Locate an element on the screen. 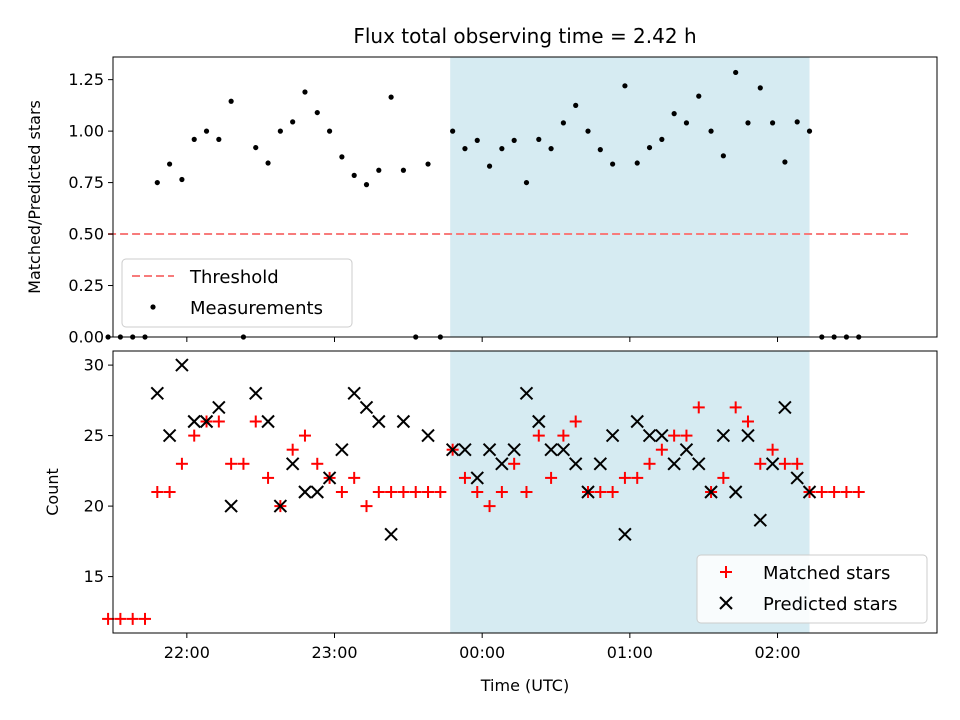 Image resolution: width=960 pixels, height=720 pixels. top-y-tick-label: 0.00 is located at coordinates (86, 337).